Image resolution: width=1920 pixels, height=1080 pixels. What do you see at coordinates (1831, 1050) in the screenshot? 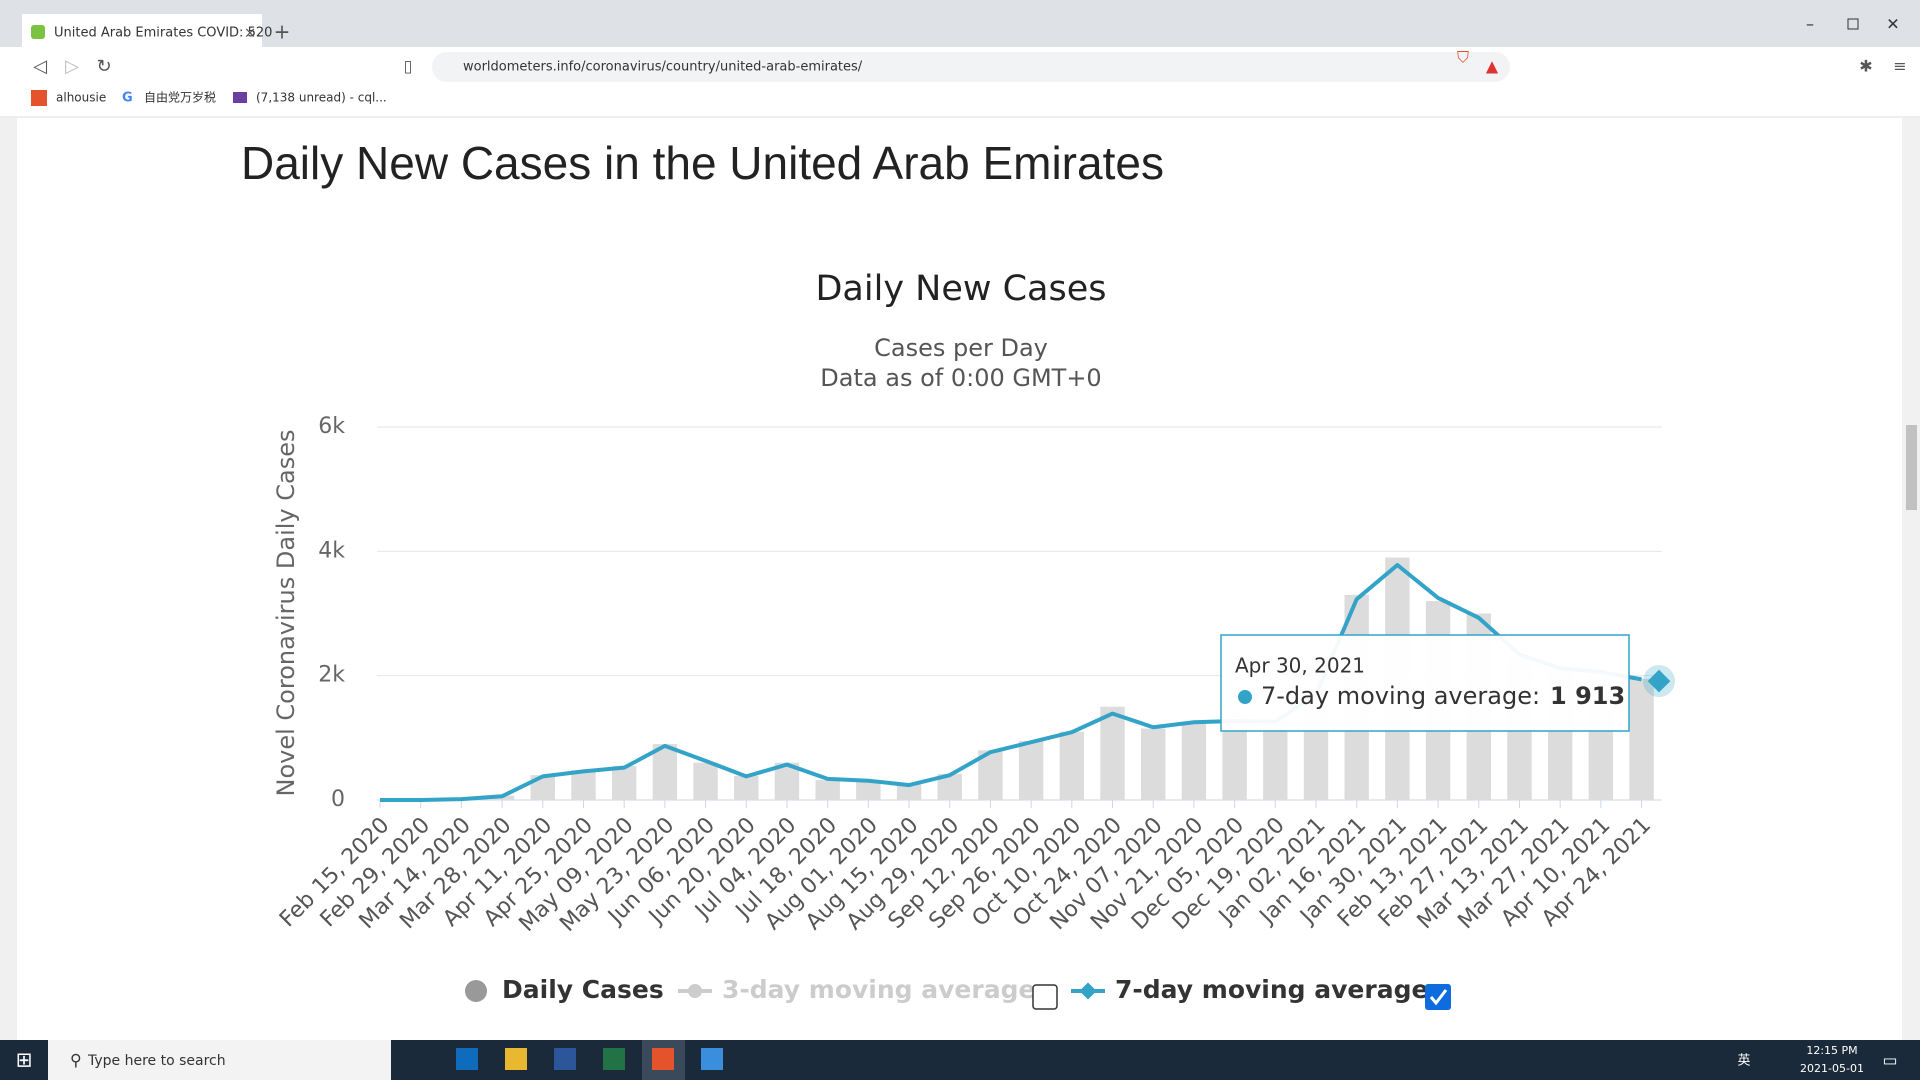
I see `clock-time: 12:15 PM` at bounding box center [1831, 1050].